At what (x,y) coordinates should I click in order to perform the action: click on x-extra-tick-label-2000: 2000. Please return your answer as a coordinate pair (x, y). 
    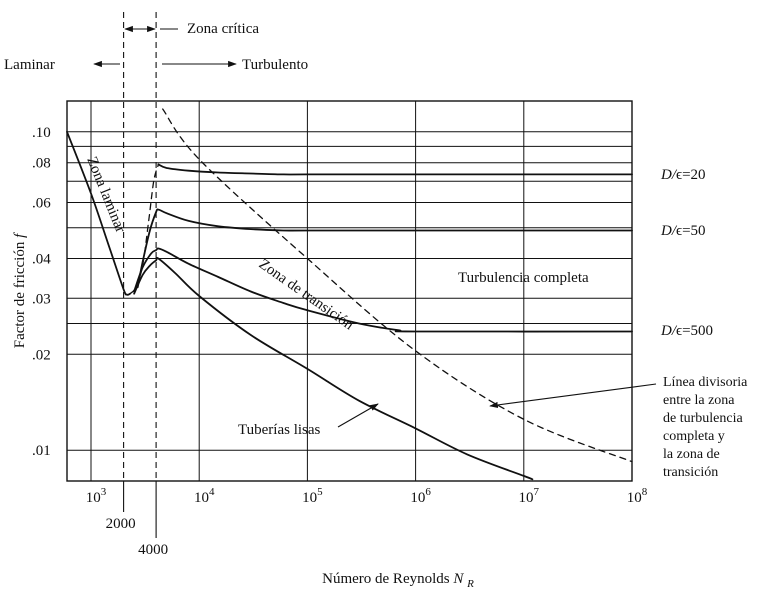
    Looking at the image, I should click on (121, 524).